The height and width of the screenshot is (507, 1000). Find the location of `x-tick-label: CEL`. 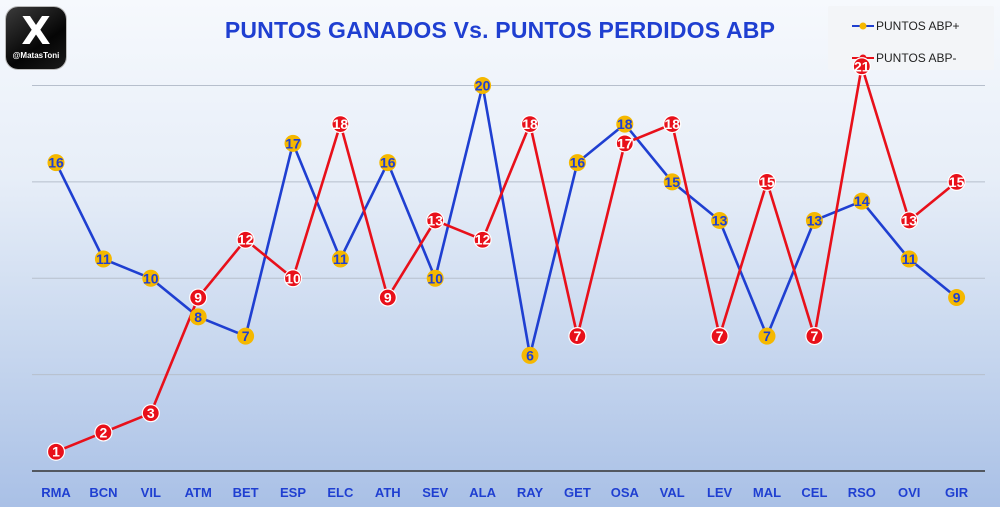

x-tick-label: CEL is located at coordinates (814, 492).